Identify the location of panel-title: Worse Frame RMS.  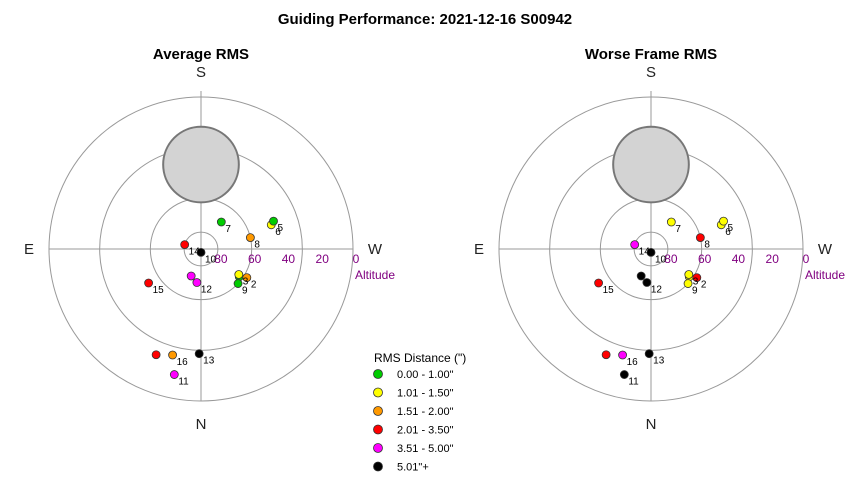
(651, 54).